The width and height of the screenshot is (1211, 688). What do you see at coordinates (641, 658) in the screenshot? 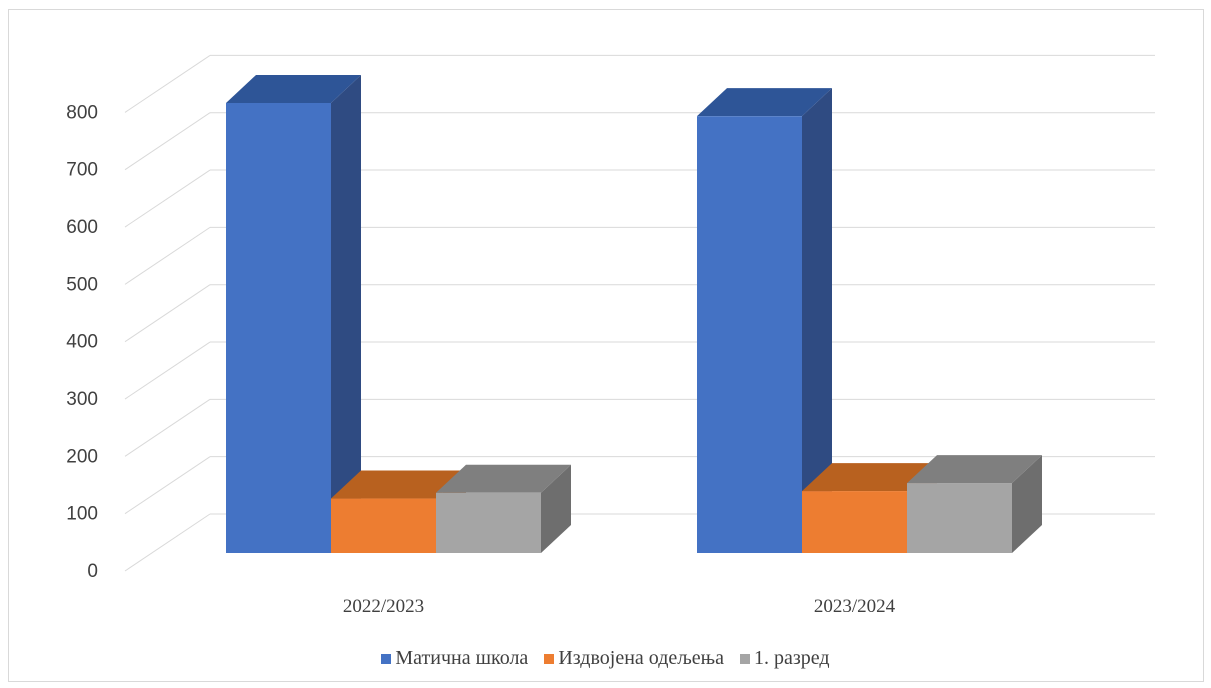
I see `legend-label: Издвојена одељења` at bounding box center [641, 658].